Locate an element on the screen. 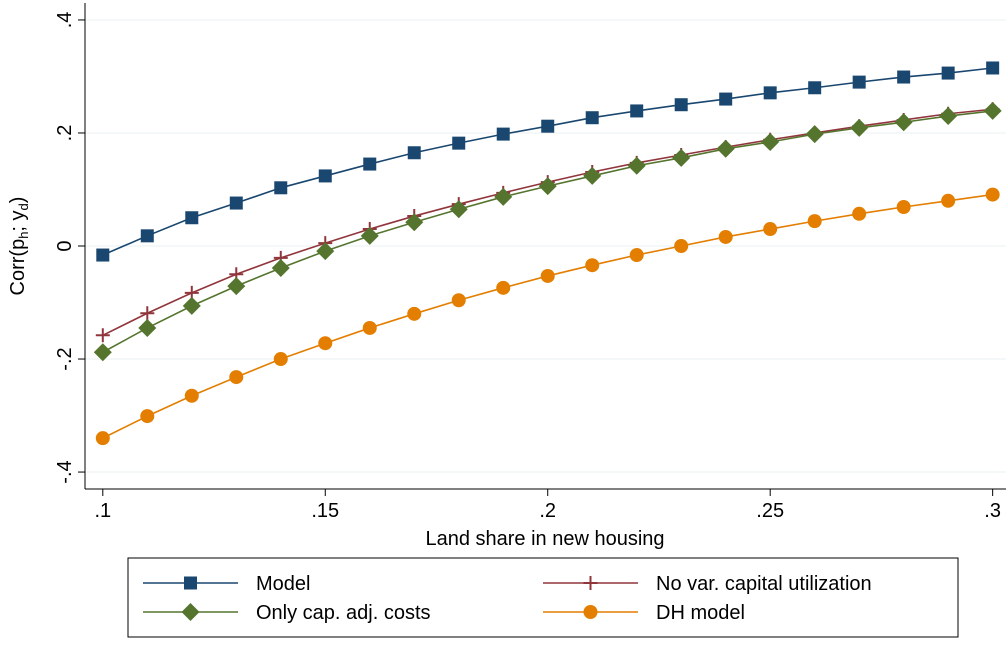 The image size is (1006, 646). x-tick-label: .15 is located at coordinates (325, 511).